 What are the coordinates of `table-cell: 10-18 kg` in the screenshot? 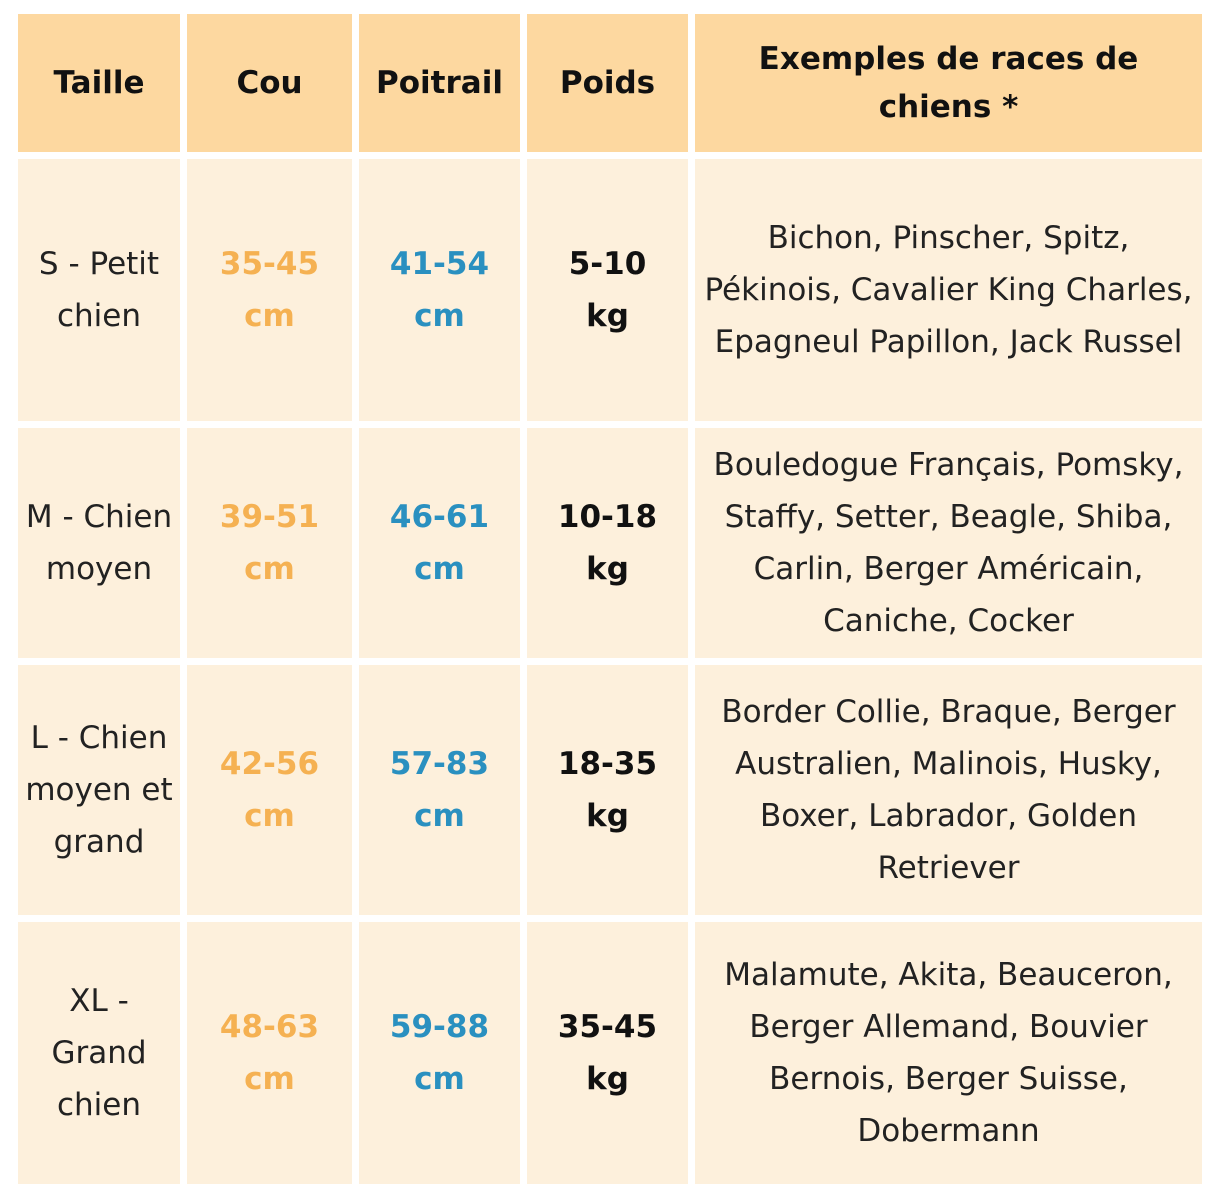 It's located at (607, 543).